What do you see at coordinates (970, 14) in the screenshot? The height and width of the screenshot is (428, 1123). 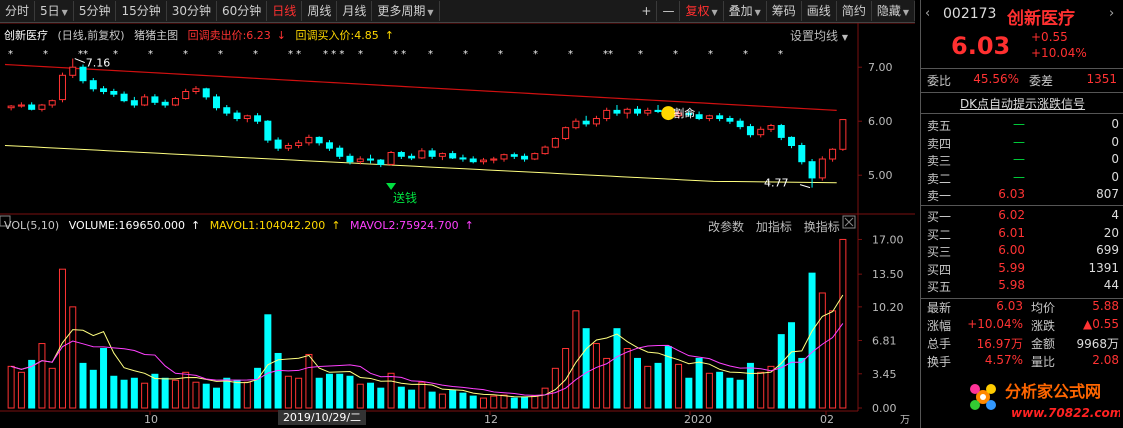 I see `stock-code: 002173` at bounding box center [970, 14].